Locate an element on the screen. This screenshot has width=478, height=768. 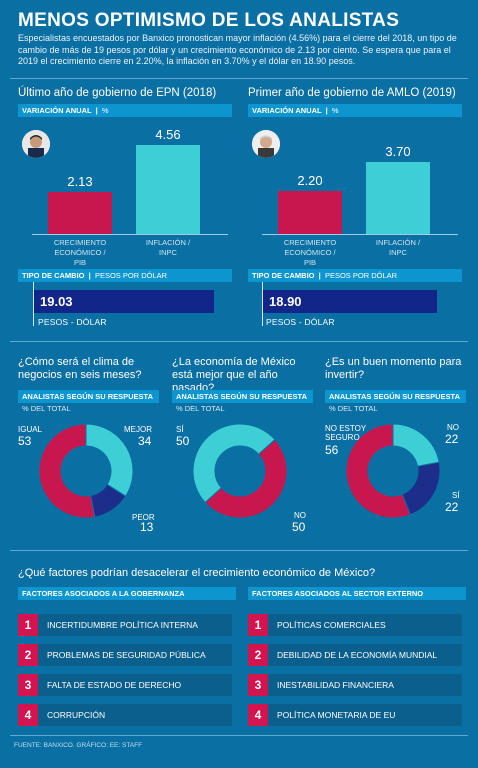
epn-fx-tag: TIPO DE CAMBIO | PESOS POR DÓLAR is located at coordinates (125, 275).